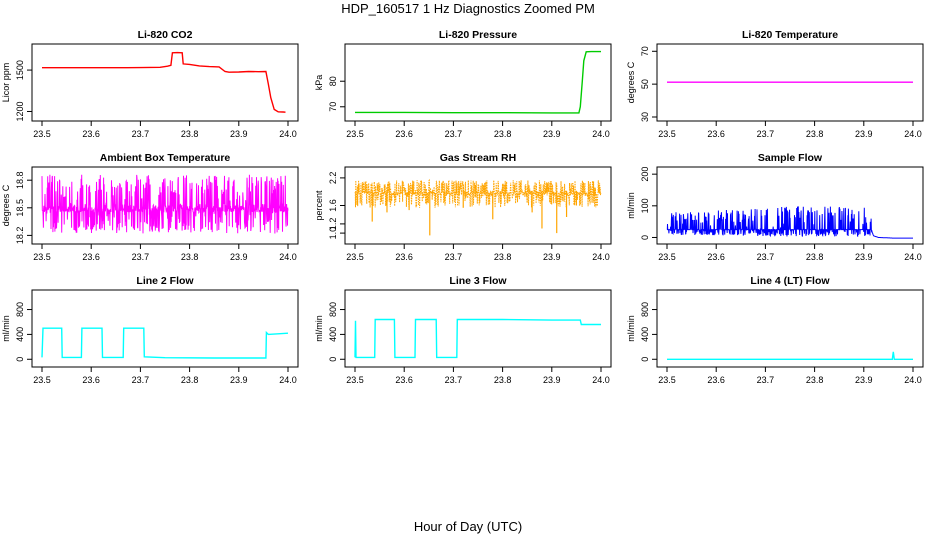 This screenshot has height=540, width=936. What do you see at coordinates (645, 117) in the screenshot?
I see `y-tick-label: 30` at bounding box center [645, 117].